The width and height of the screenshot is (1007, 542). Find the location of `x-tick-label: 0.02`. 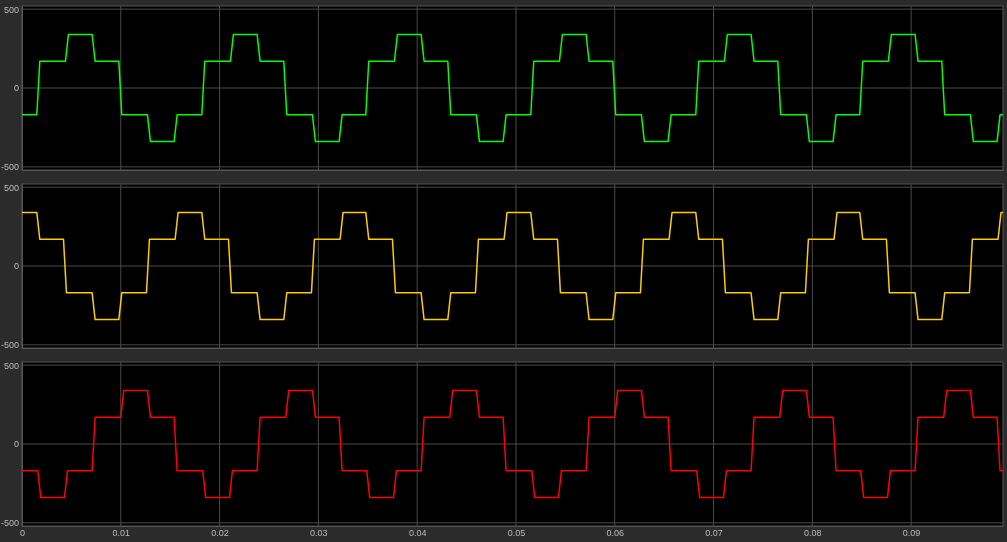

x-tick-label: 0.02 is located at coordinates (220, 533).